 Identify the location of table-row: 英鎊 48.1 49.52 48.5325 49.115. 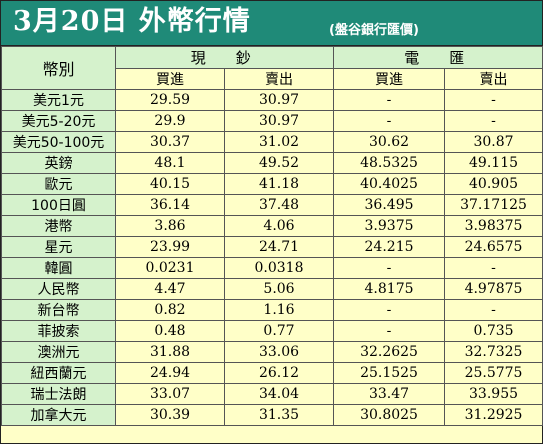
(272, 163).